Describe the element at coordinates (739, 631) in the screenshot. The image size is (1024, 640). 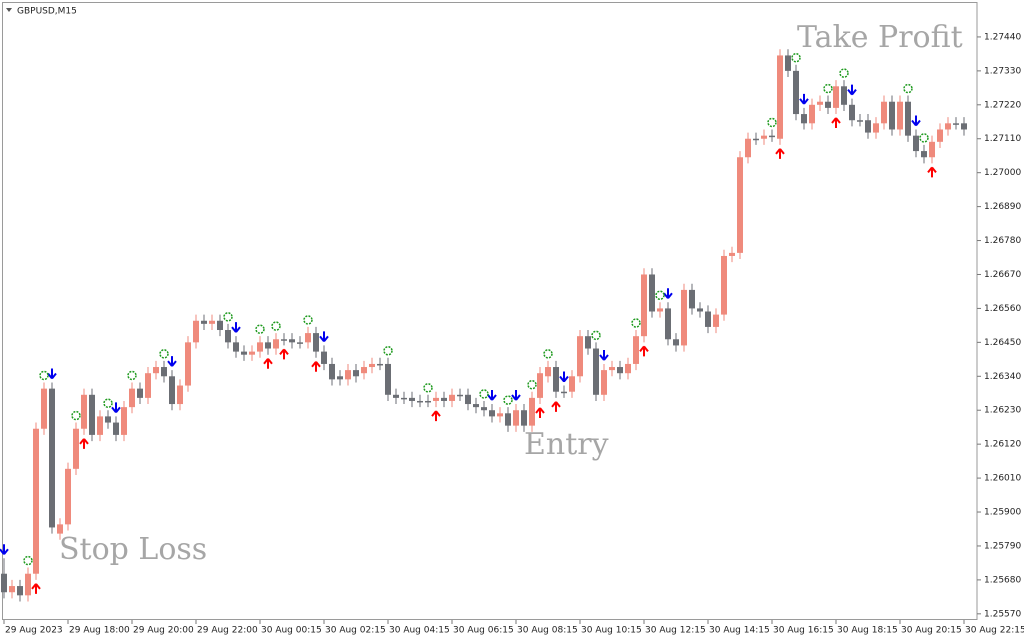
I see `x-tick-label: 30 Aug 14:15` at that location.